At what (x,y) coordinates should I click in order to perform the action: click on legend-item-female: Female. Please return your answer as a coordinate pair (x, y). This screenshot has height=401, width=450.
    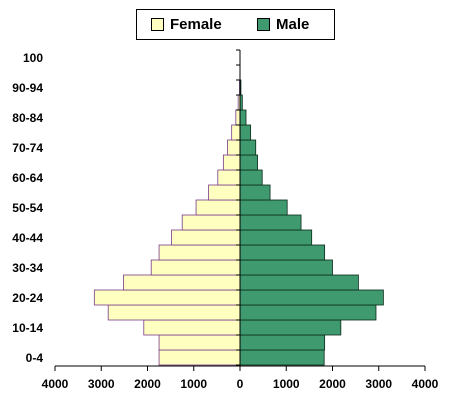
    Looking at the image, I should click on (186, 24).